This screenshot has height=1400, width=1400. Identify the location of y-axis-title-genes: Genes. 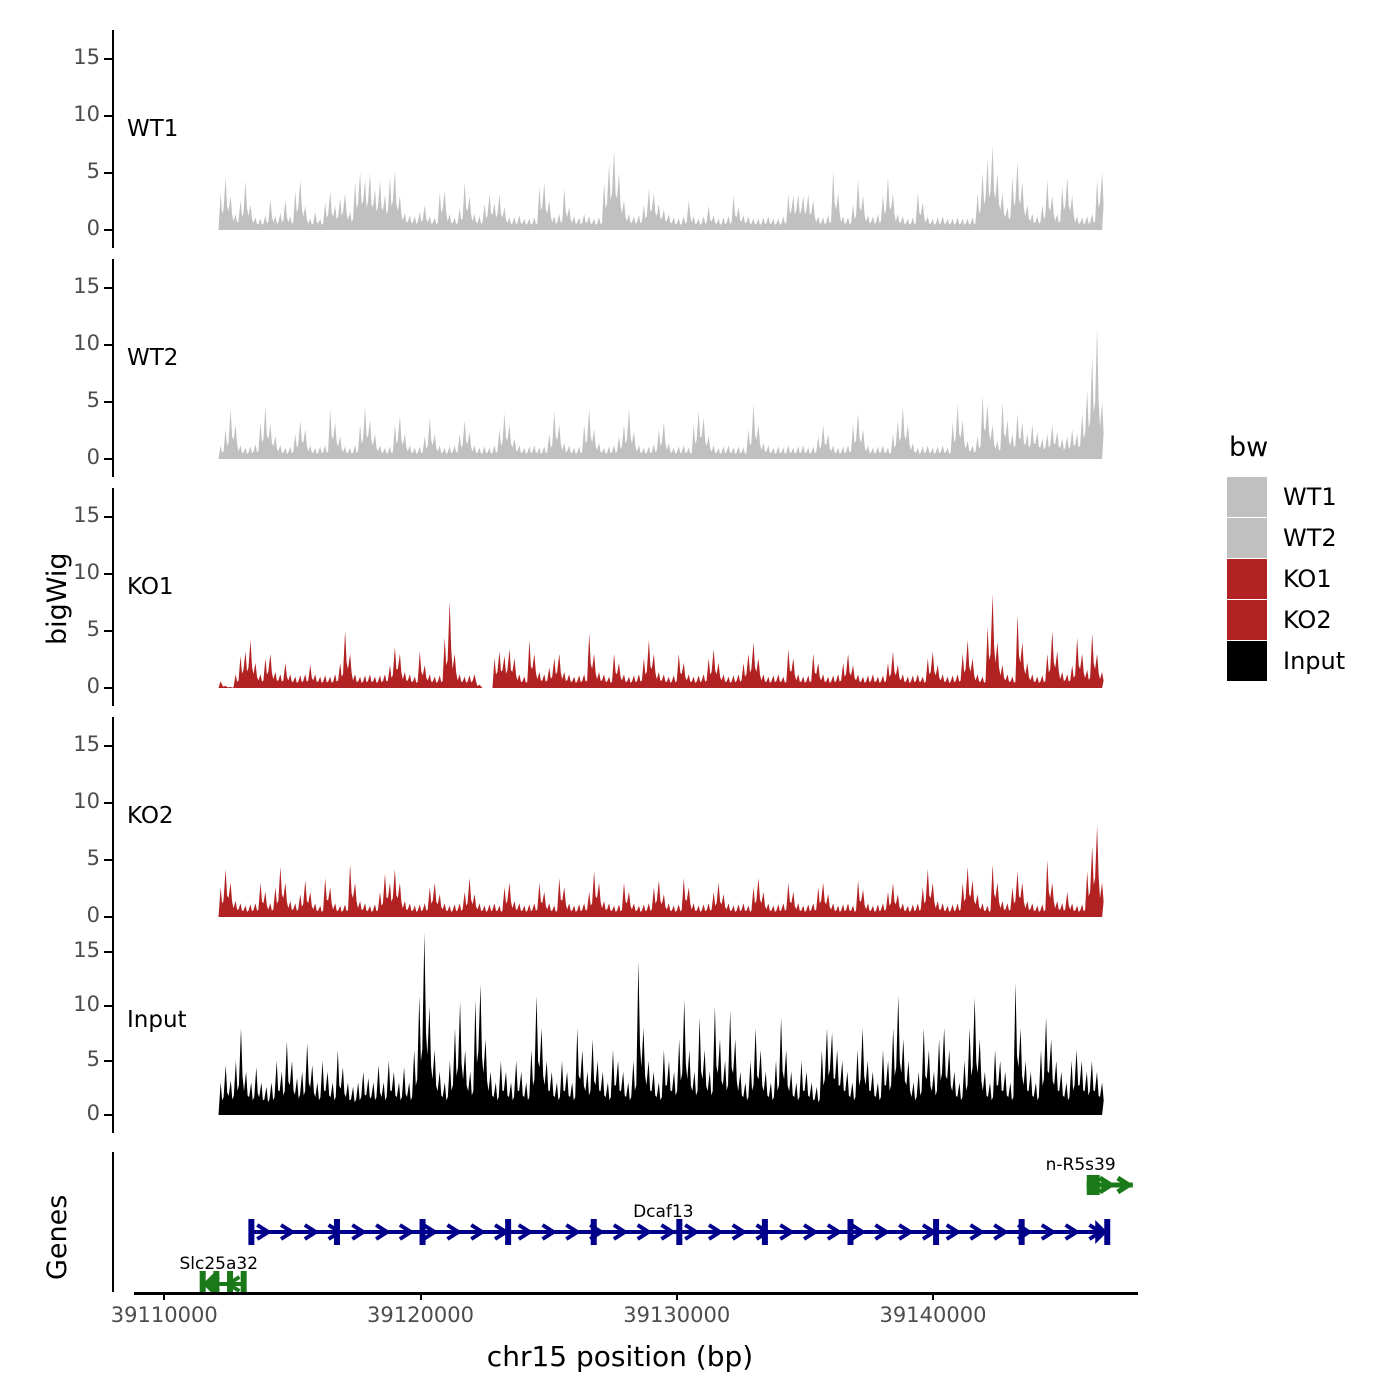
(57, 1237).